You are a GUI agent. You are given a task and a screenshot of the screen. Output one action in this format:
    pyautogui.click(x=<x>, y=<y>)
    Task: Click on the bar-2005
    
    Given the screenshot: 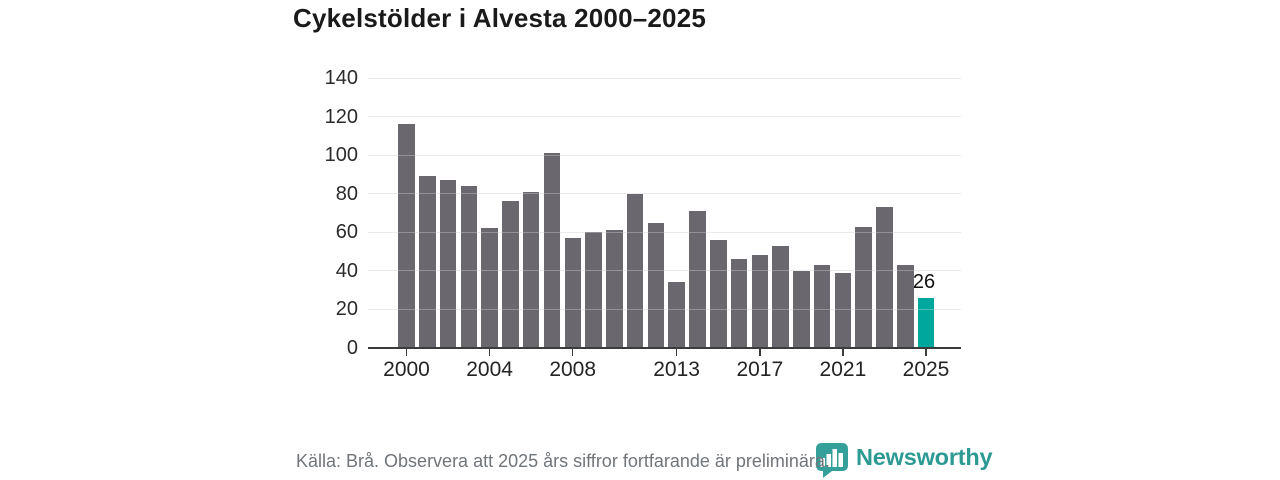 What is the action you would take?
    pyautogui.click(x=510, y=274)
    